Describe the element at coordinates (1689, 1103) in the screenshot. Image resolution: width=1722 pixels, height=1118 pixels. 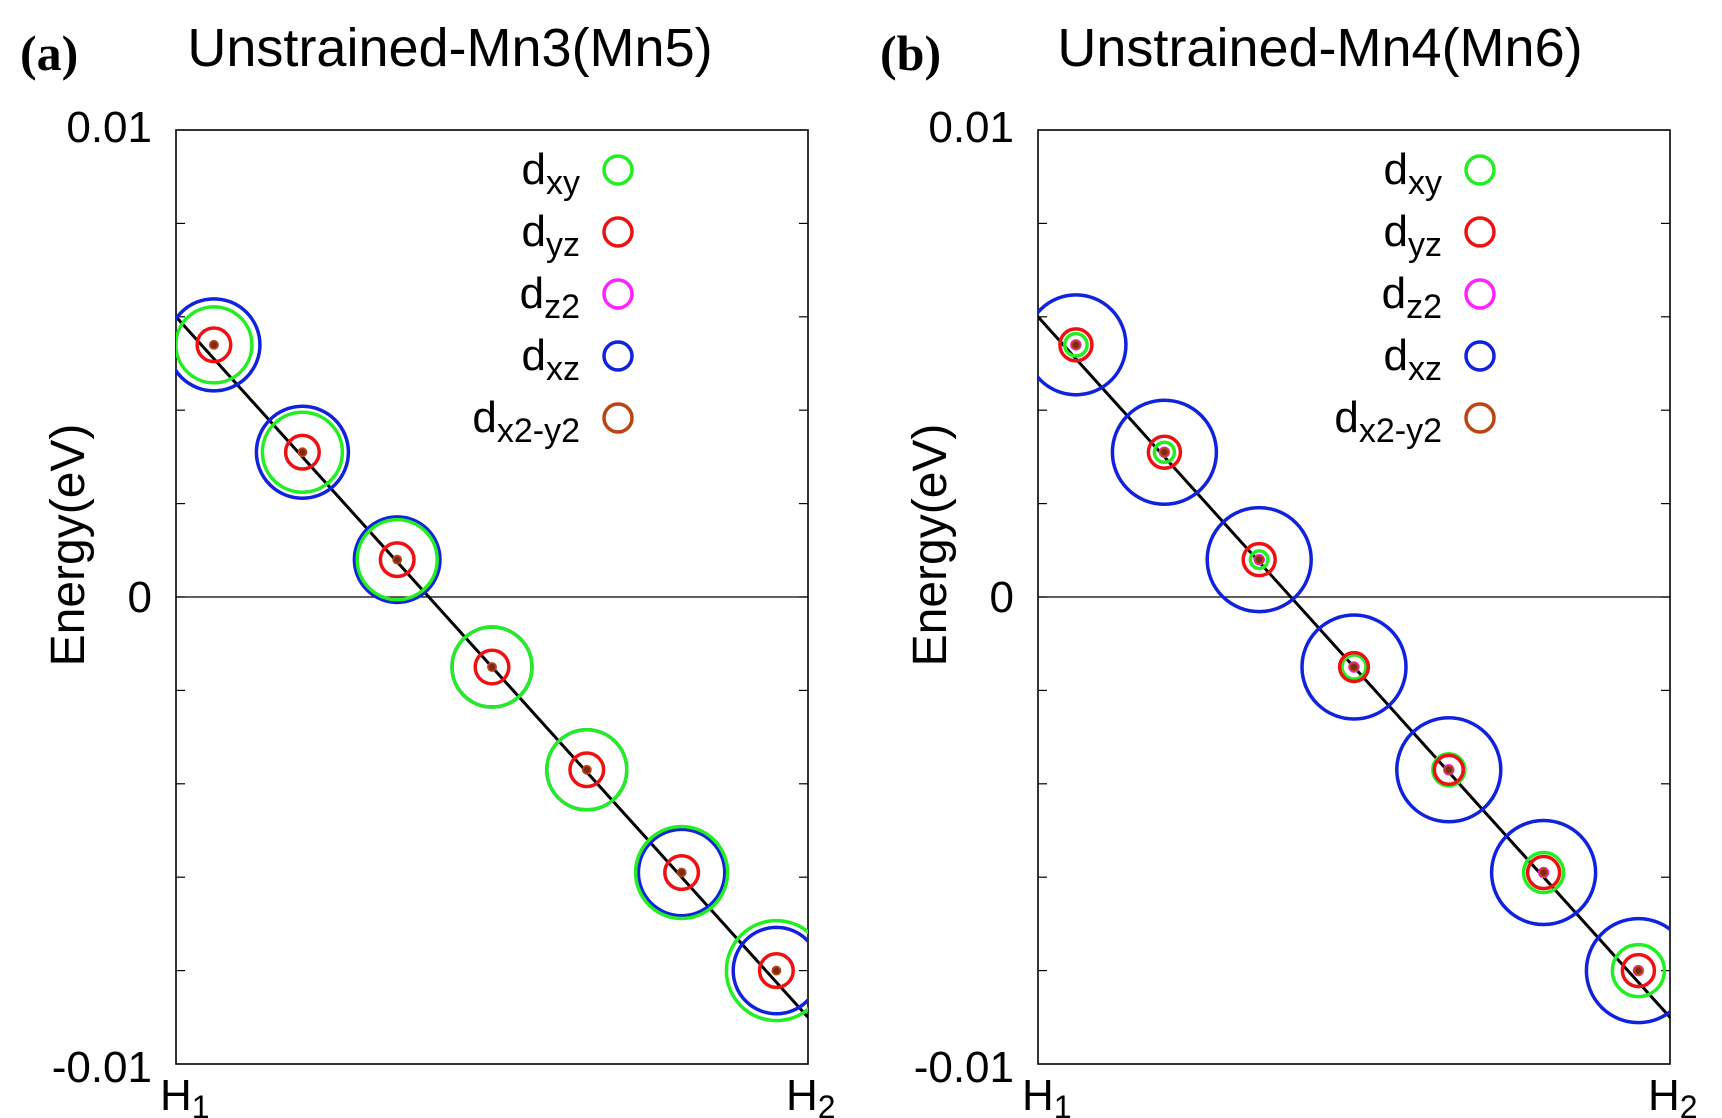
I see `panel-b-xtick-h2-sub: 2` at that location.